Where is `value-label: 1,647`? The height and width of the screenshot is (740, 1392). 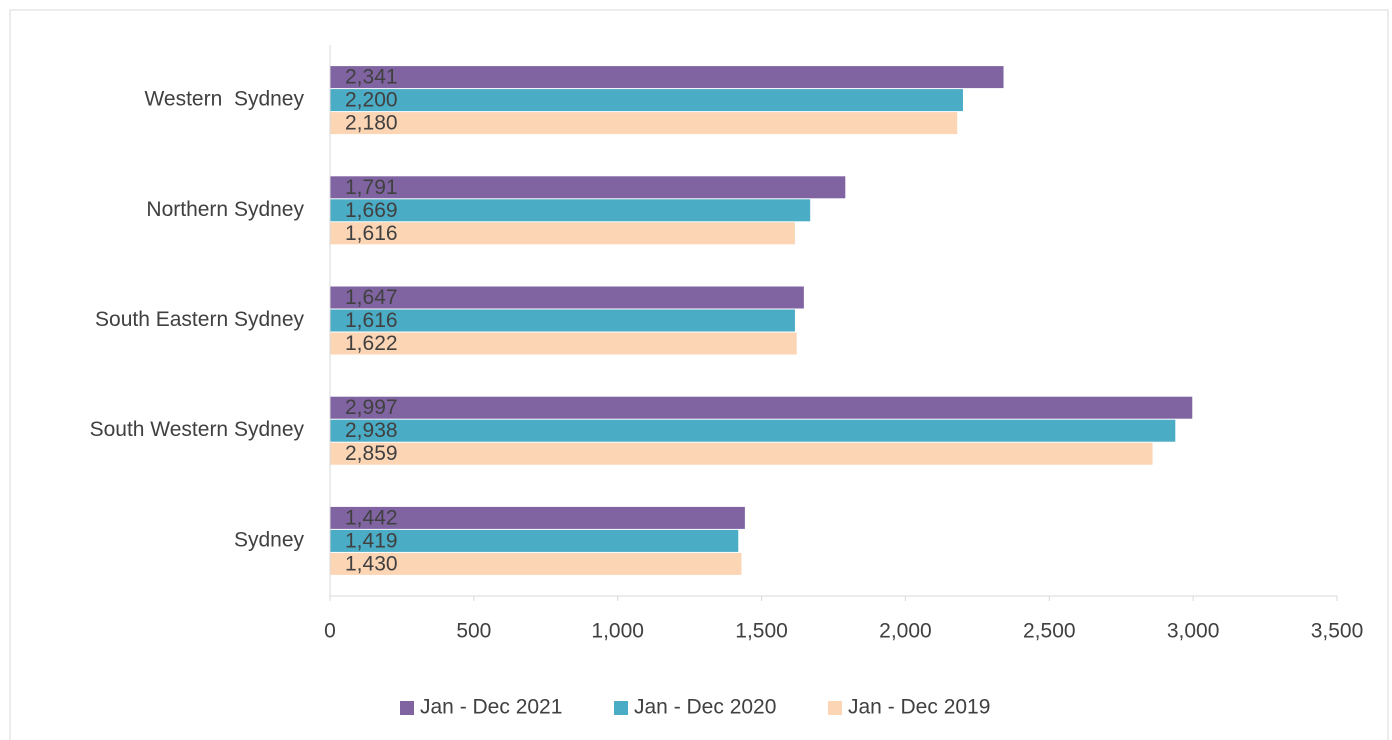 value-label: 1,647 is located at coordinates (371, 297).